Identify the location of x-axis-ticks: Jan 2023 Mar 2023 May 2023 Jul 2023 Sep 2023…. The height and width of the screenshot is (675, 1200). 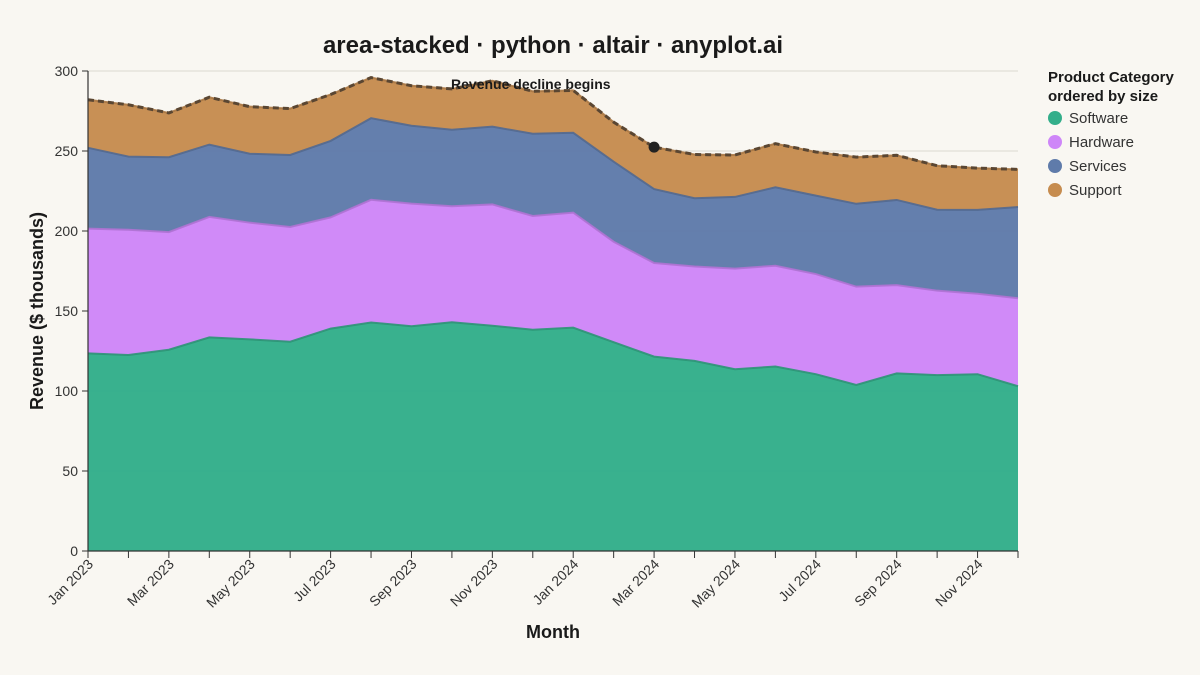
(531, 581).